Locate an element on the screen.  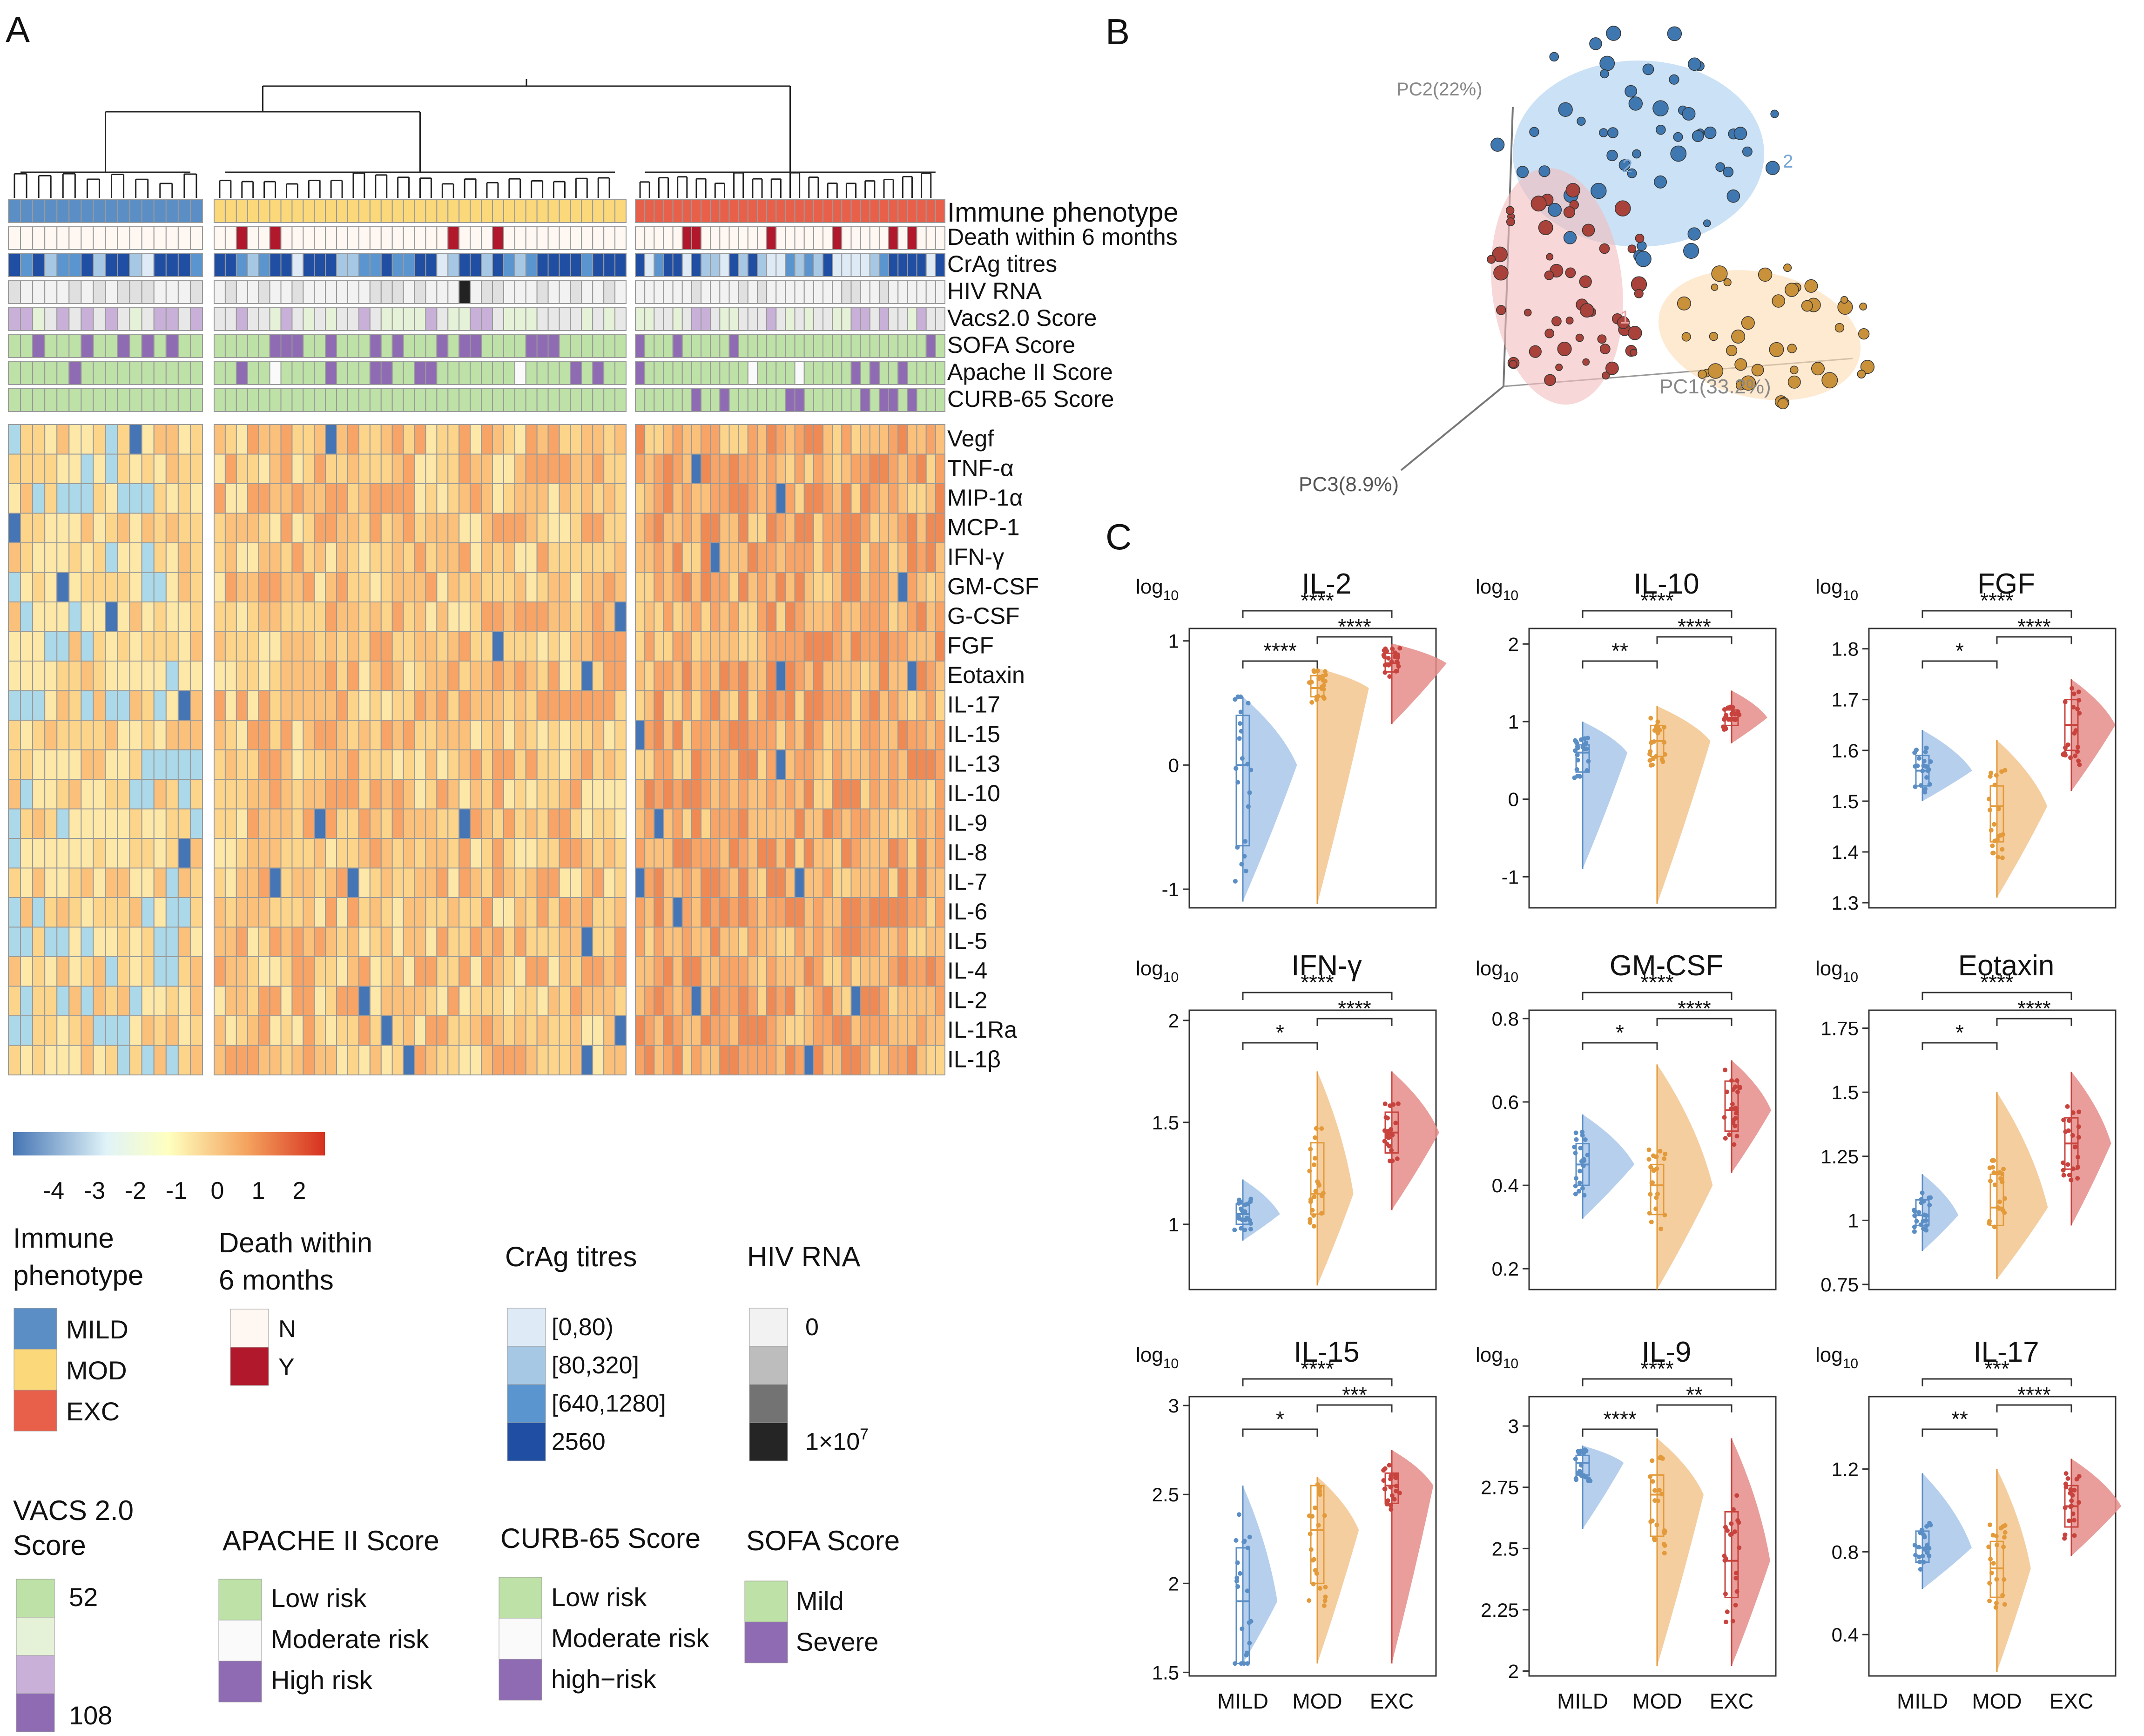
colorbar-tick: -4 is located at coordinates (54, 1190).